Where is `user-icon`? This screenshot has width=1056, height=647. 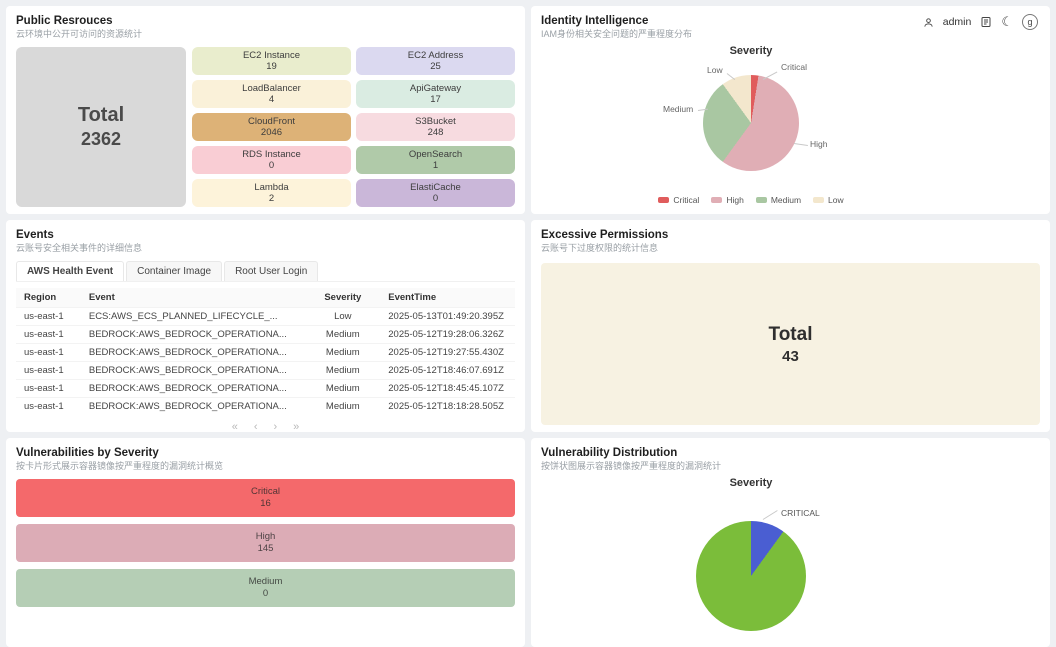
user-icon is located at coordinates (928, 22).